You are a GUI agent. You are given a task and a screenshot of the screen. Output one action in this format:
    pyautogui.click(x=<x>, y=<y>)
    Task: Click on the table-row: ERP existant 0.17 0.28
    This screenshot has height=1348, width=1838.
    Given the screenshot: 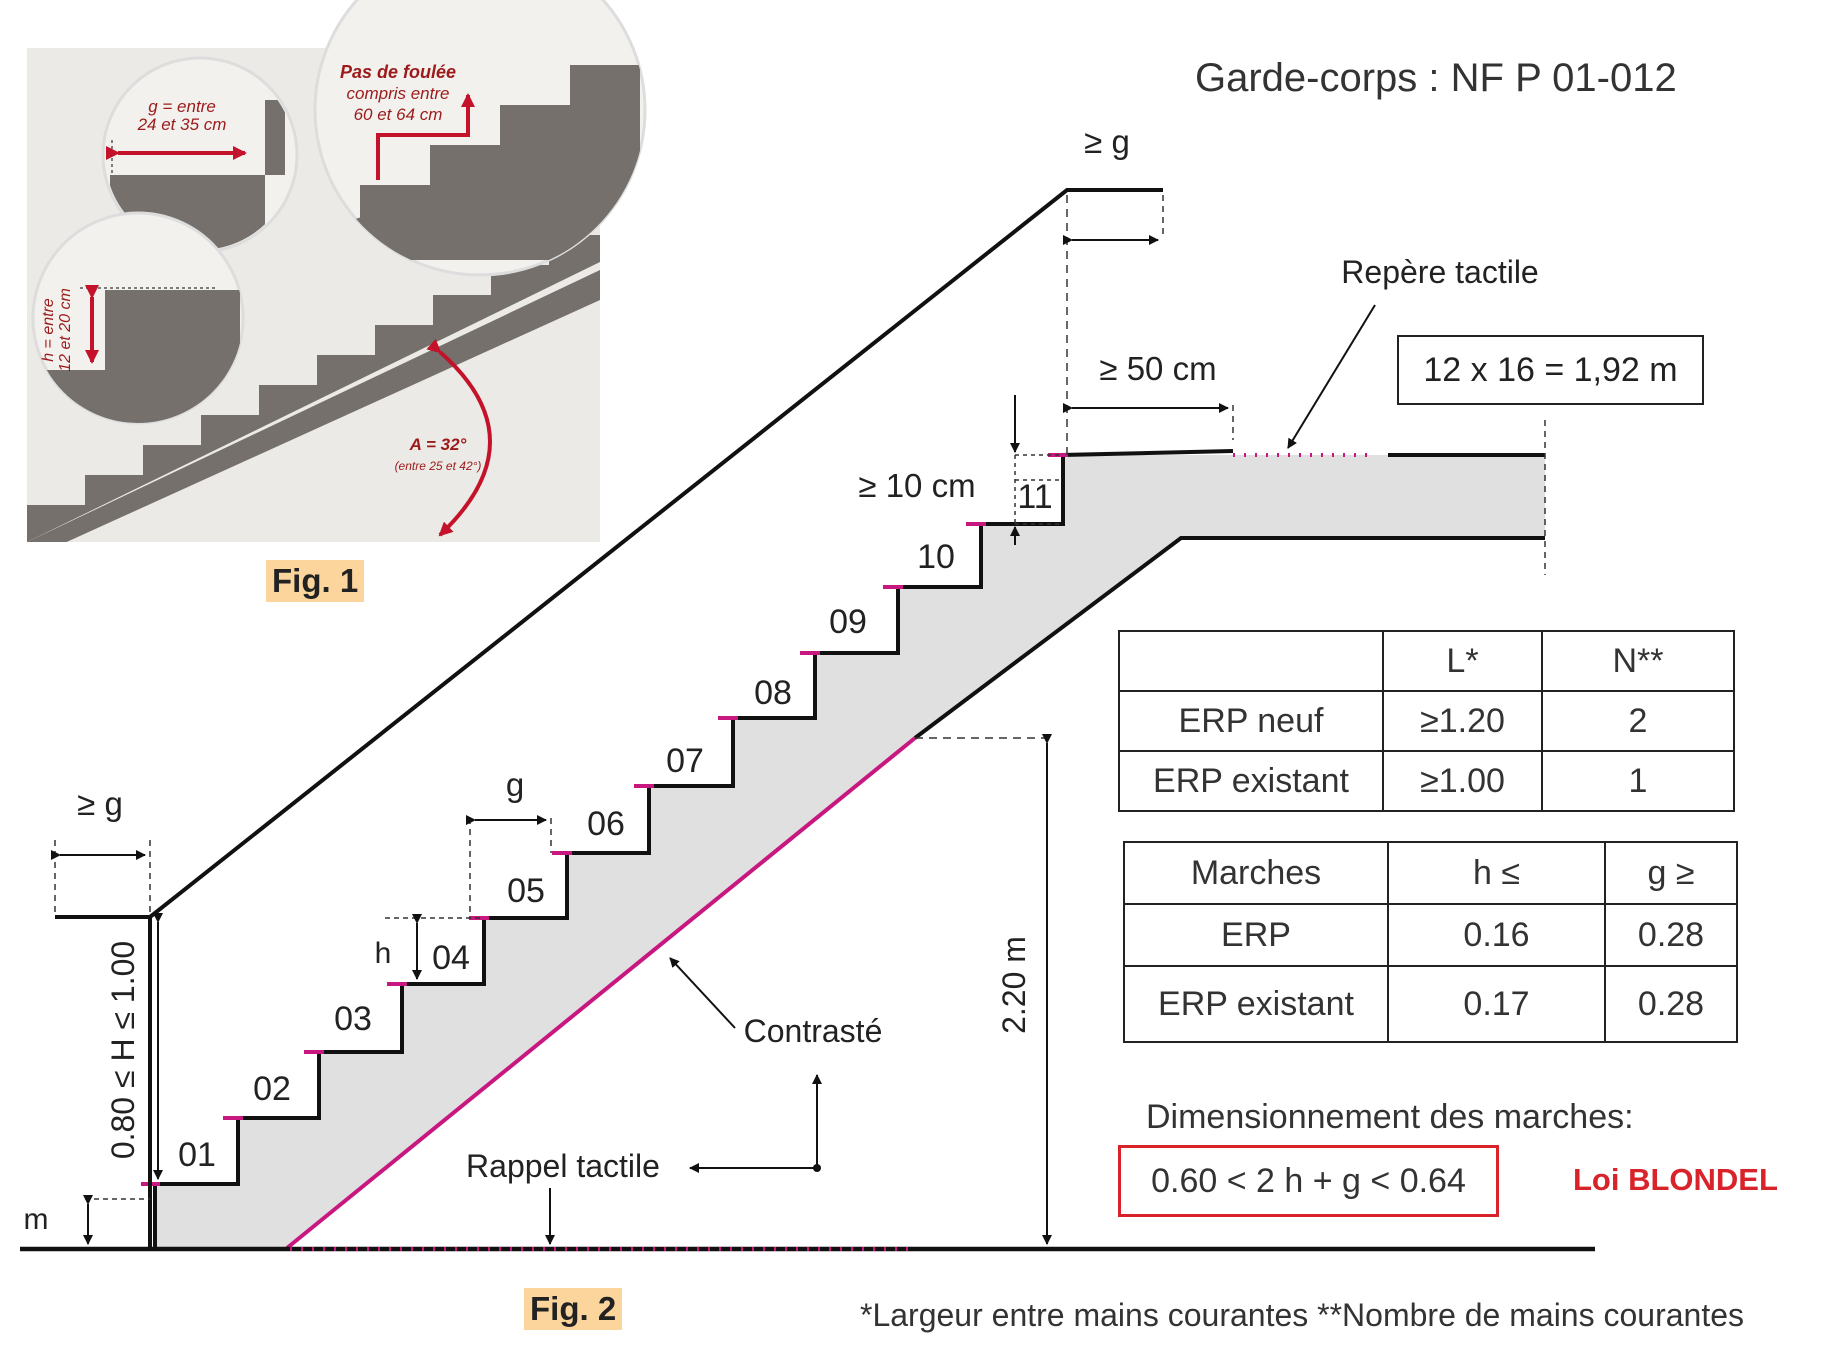 What is the action you would take?
    pyautogui.click(x=1430, y=1004)
    